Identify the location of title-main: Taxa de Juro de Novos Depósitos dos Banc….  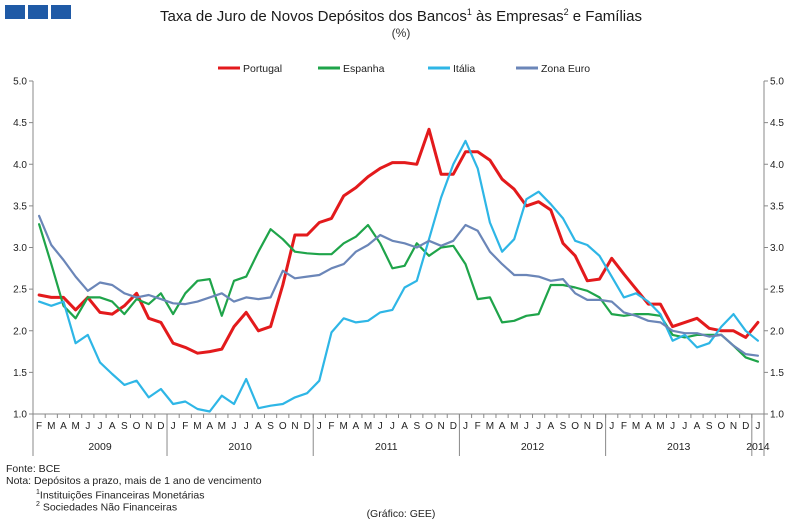
(313, 16).